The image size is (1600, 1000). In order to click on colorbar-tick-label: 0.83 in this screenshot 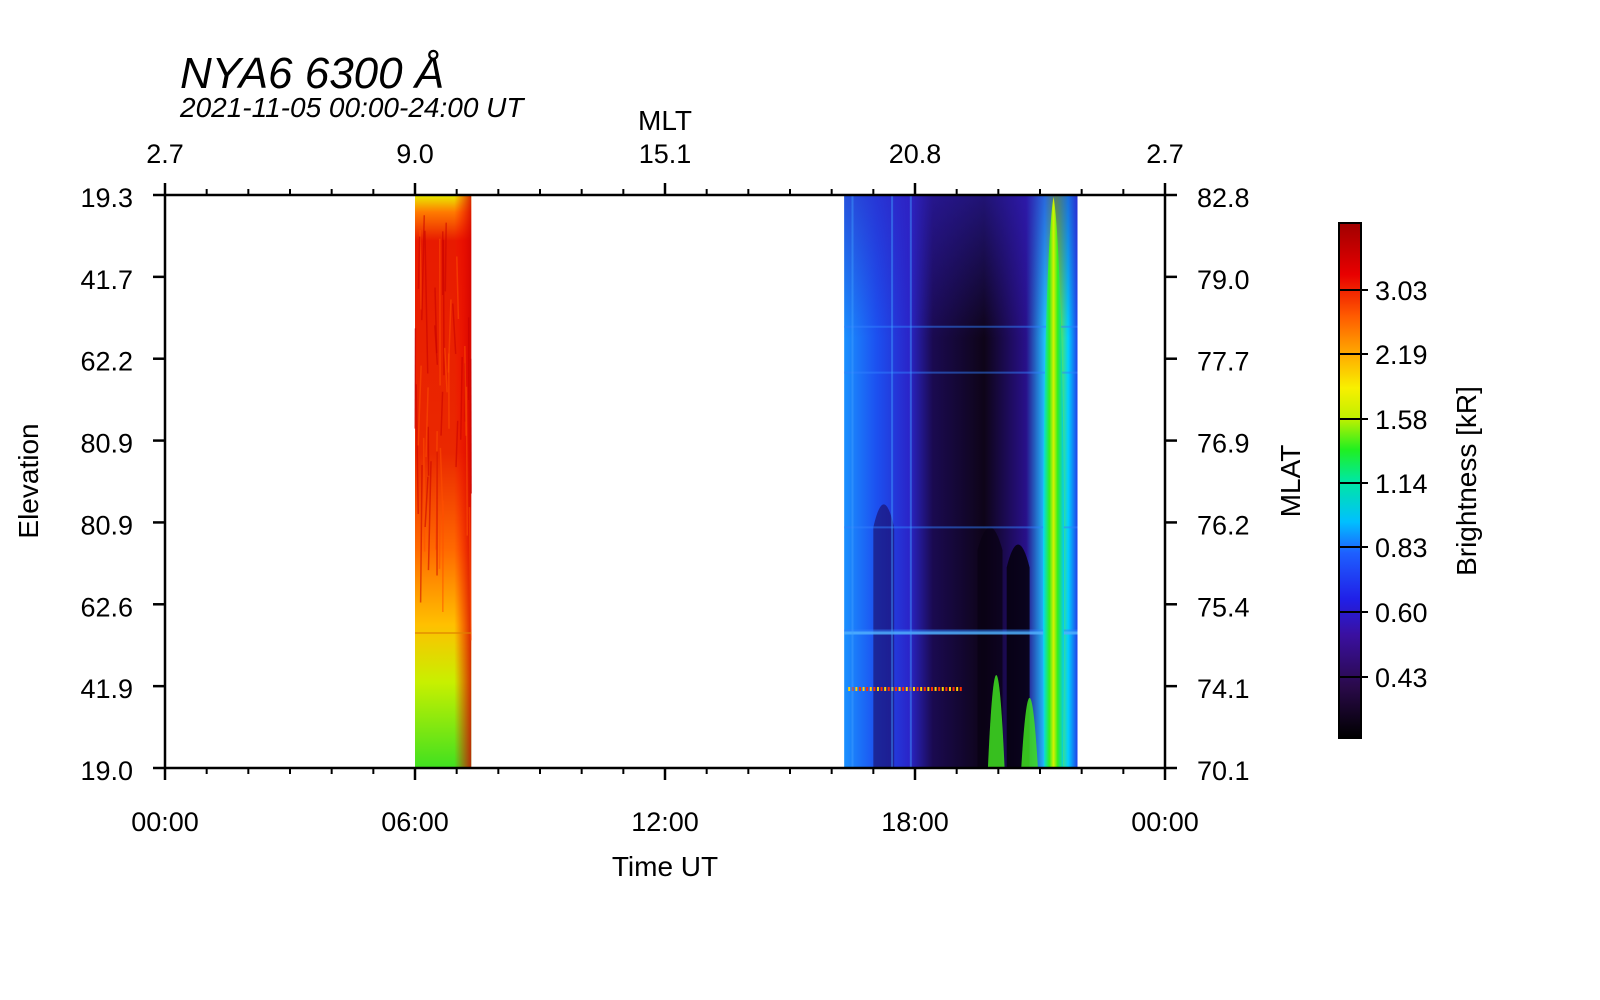, I will do `click(1401, 548)`.